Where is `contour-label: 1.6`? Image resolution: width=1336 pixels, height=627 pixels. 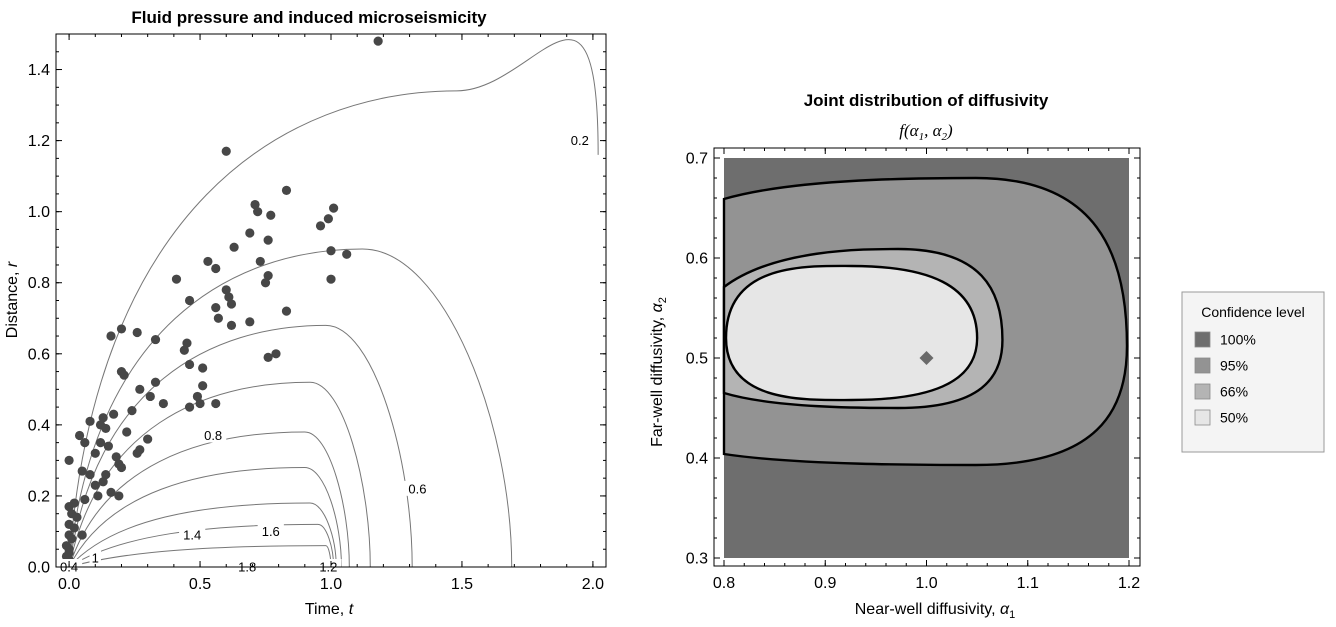
contour-label: 1.6 is located at coordinates (271, 531).